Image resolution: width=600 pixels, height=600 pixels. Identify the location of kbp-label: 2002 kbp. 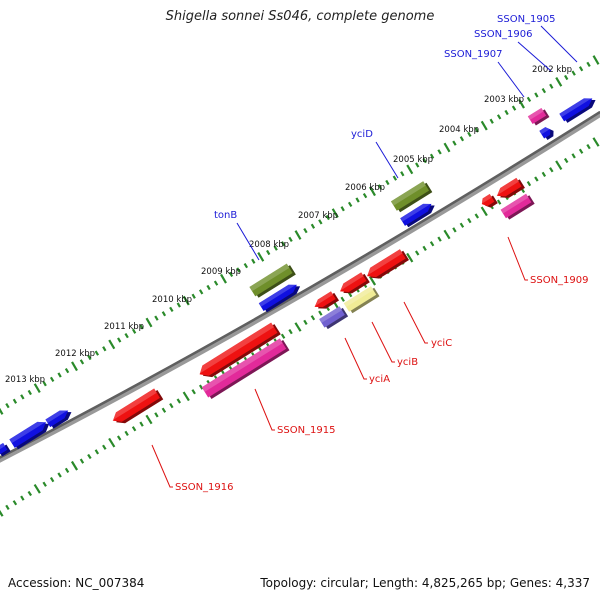
(552, 70).